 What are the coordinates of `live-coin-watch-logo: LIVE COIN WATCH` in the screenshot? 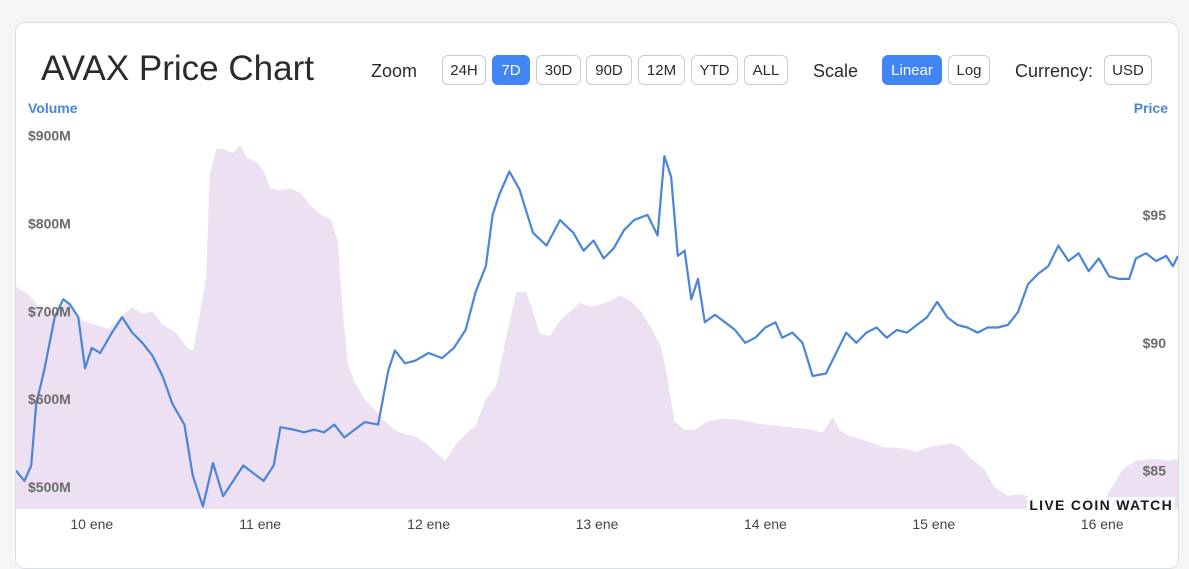 It's located at (1101, 505).